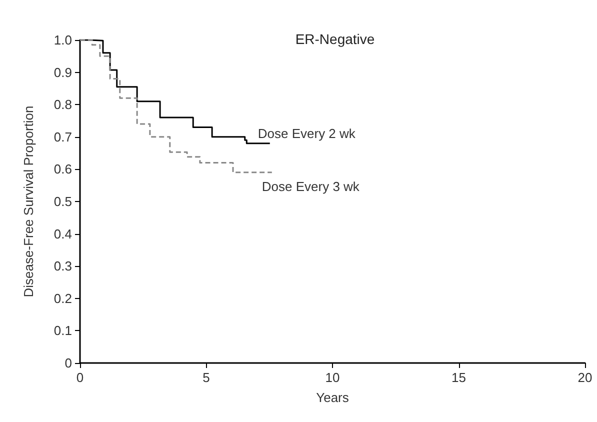  What do you see at coordinates (311, 186) in the screenshot?
I see `series-label: Dose Every 3 wk` at bounding box center [311, 186].